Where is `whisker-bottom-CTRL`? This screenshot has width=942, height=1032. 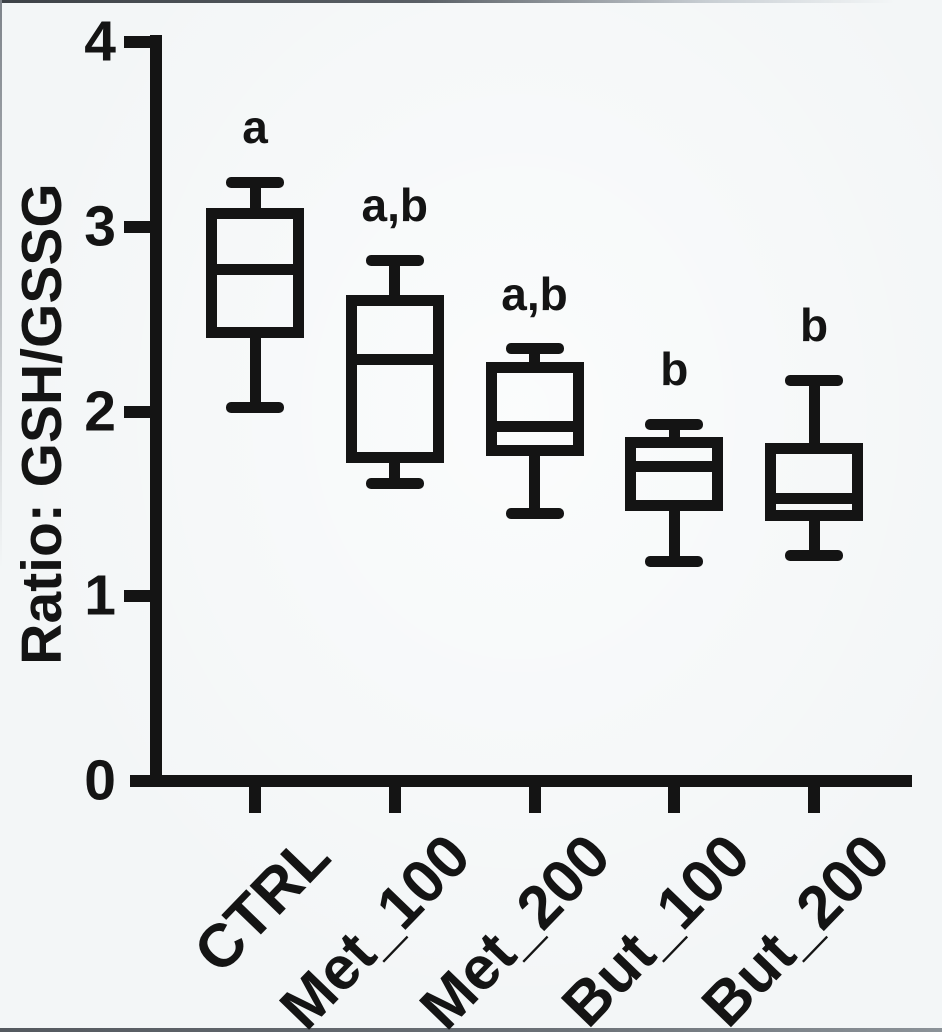
whisker-bottom-CTRL is located at coordinates (255, 372).